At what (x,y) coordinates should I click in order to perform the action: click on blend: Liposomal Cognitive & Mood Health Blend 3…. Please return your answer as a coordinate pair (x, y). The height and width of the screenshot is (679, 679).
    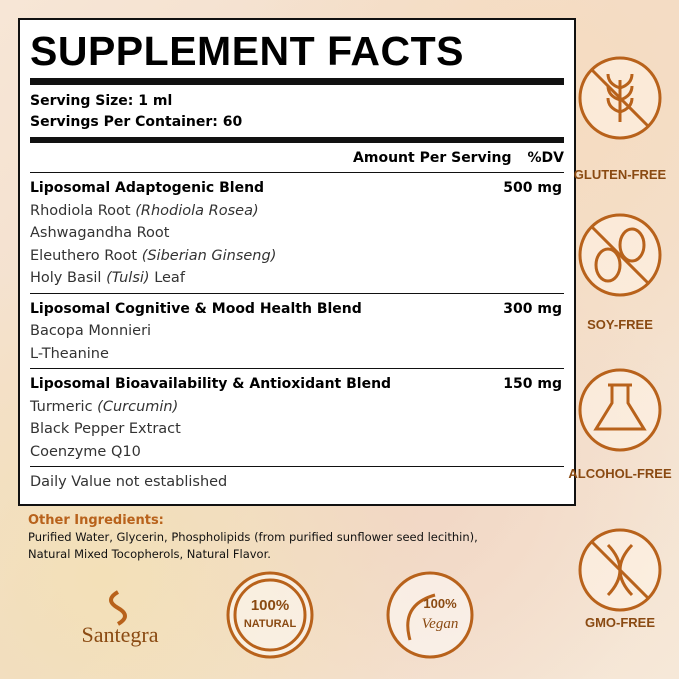
    Looking at the image, I should click on (297, 331).